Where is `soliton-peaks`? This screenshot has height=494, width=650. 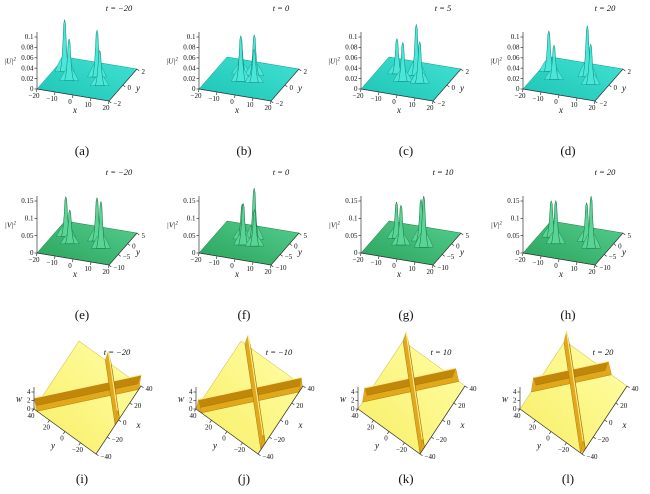 soliton-peaks is located at coordinates (248, 58).